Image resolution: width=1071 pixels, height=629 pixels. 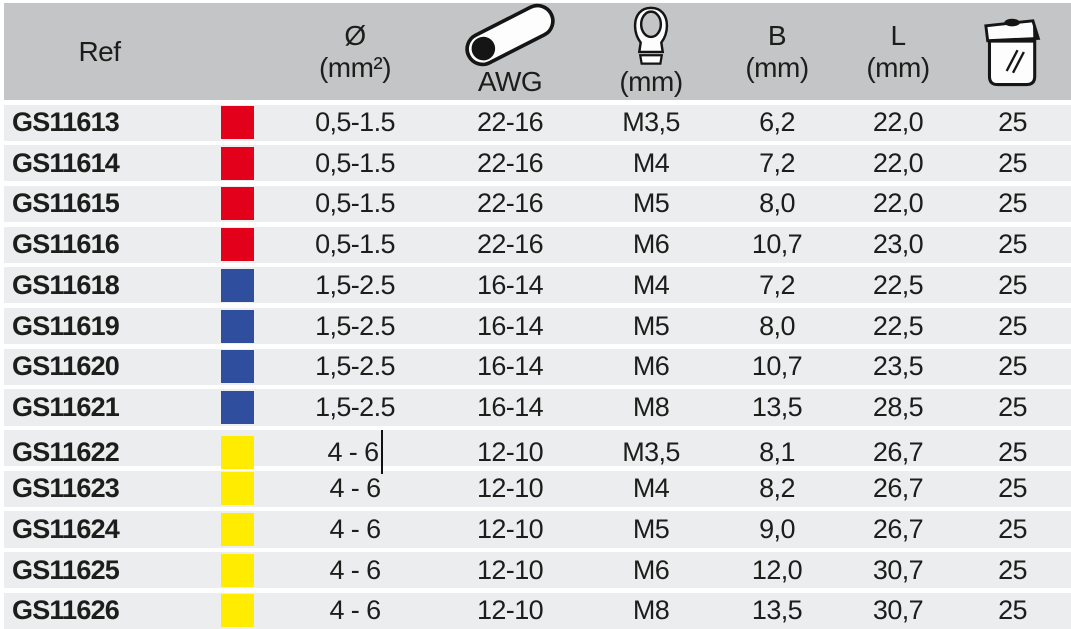 What do you see at coordinates (510, 81) in the screenshot?
I see `header-awg-label: AWG` at bounding box center [510, 81].